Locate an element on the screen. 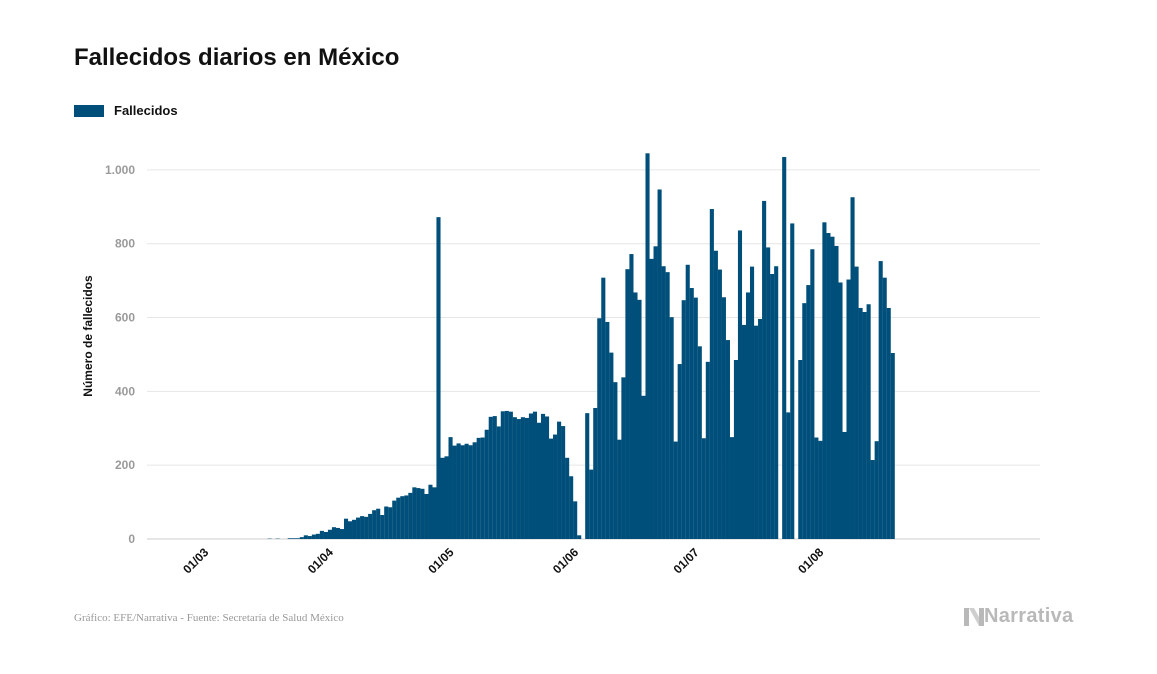 This screenshot has width=1157, height=674. legend: Fallecidos is located at coordinates (126, 110).